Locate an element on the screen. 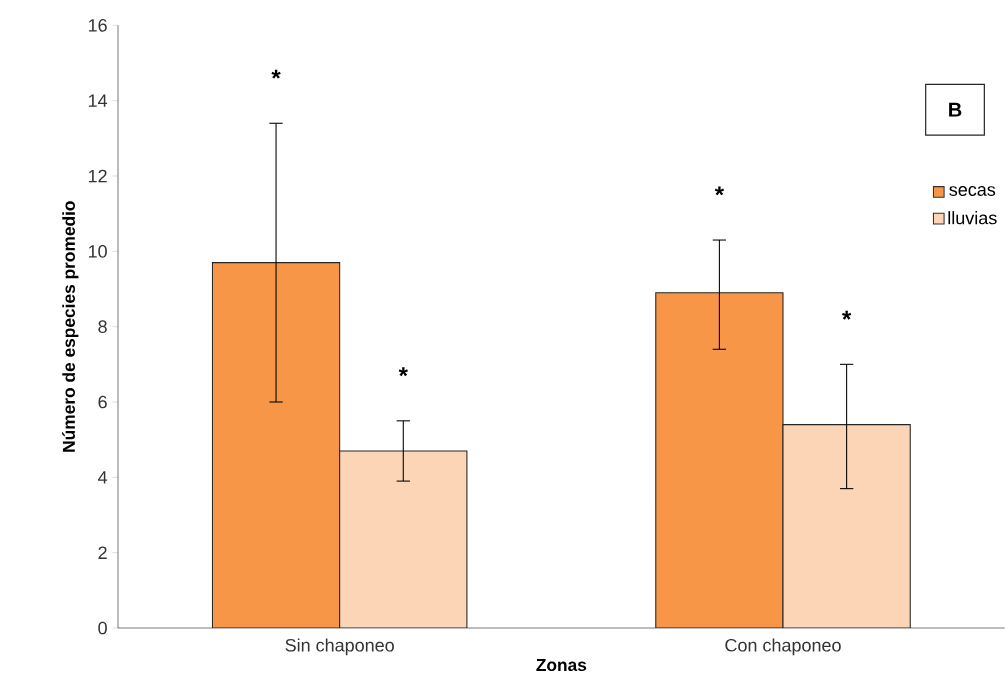 This screenshot has width=1008, height=694. y-tick-label: 6 is located at coordinates (102, 402).